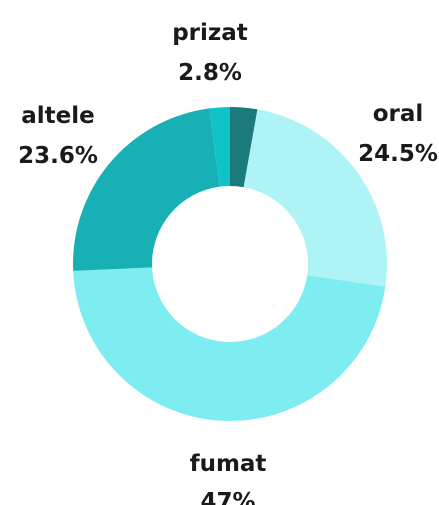 This screenshot has height=505, width=439. What do you see at coordinates (210, 33) in the screenshot?
I see `slice-label: prizat` at bounding box center [210, 33].